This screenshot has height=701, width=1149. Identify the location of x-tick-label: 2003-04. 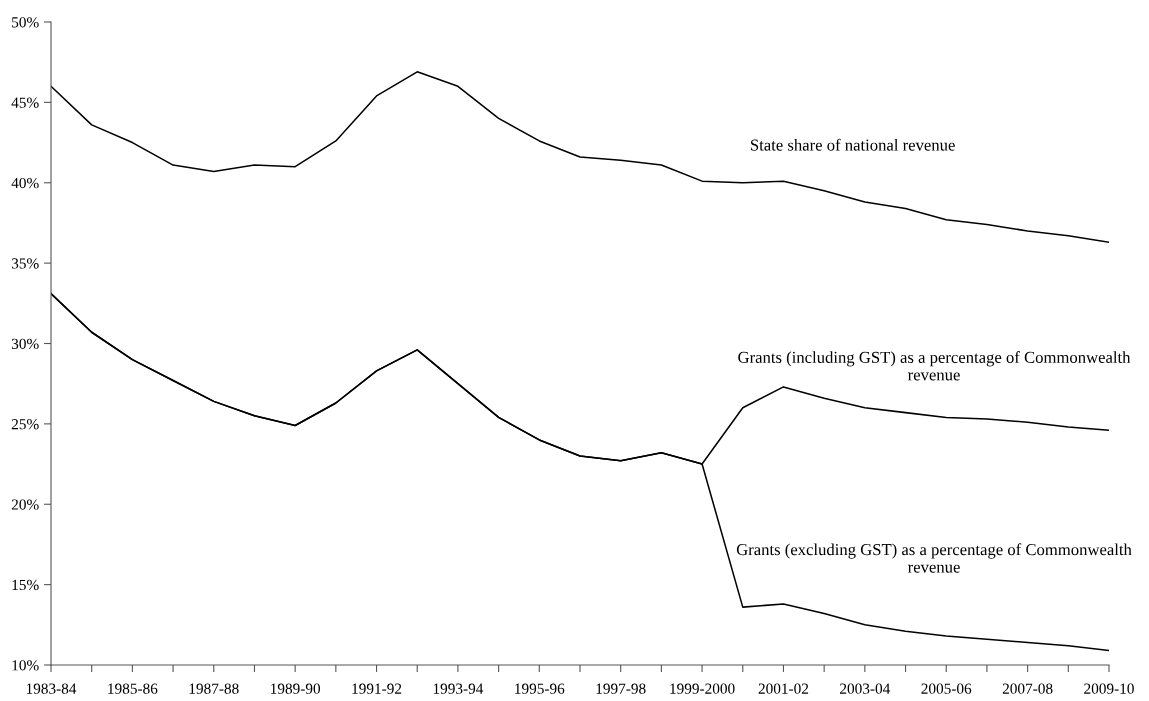
(865, 688).